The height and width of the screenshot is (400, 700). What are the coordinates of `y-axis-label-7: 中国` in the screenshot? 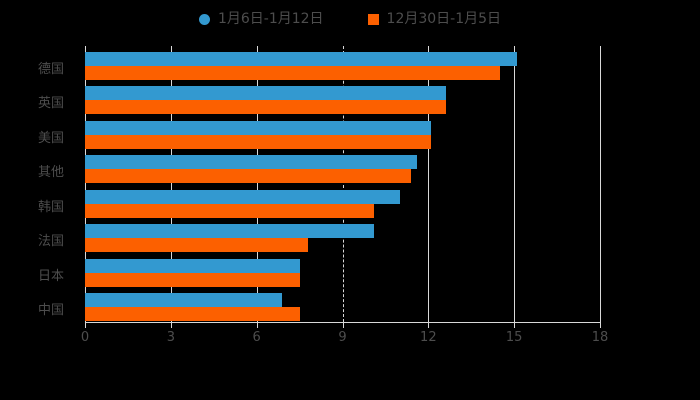 It's located at (50, 310).